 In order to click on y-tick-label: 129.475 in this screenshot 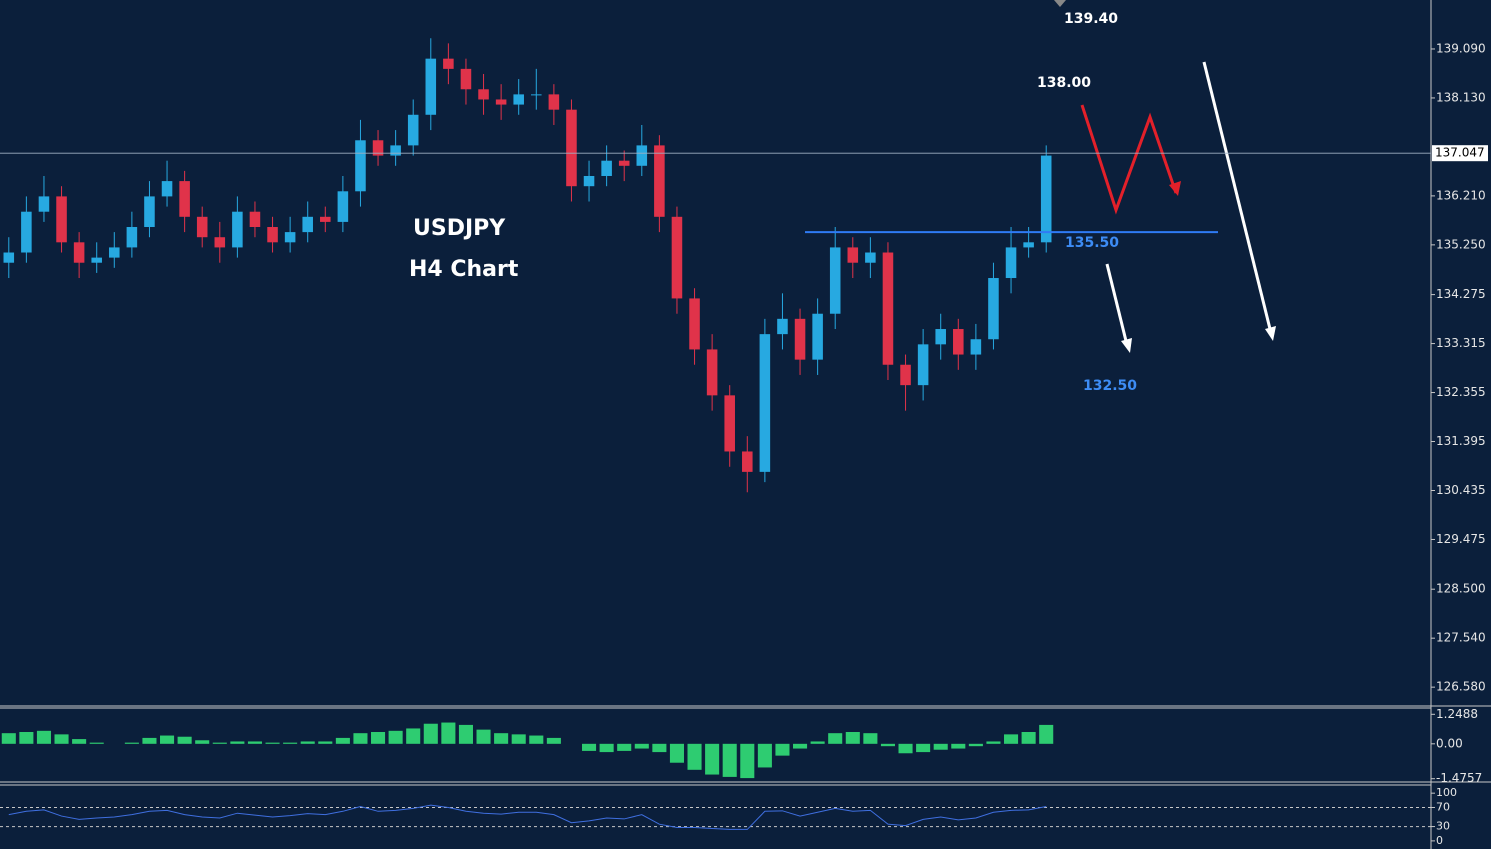, I will do `click(1461, 539)`.